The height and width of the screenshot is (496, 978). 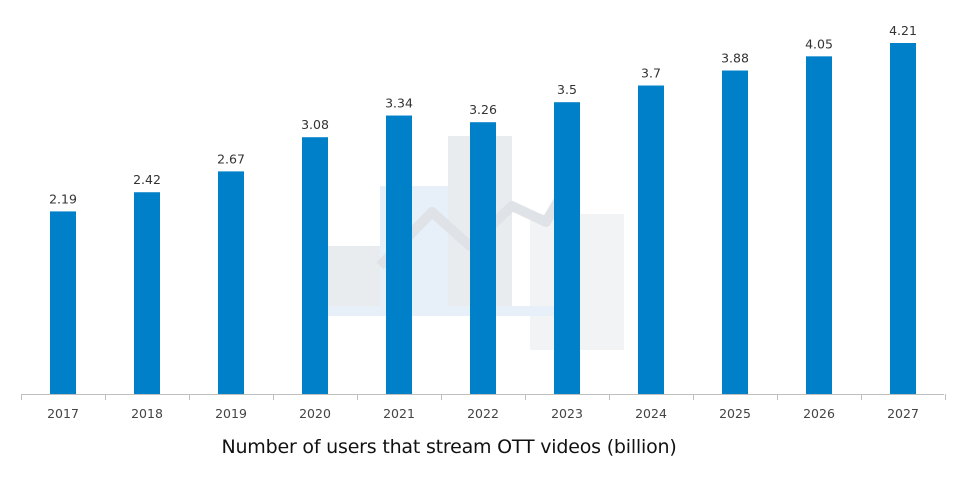 I want to click on x-tick-label-2023: 2023, so click(x=567, y=413).